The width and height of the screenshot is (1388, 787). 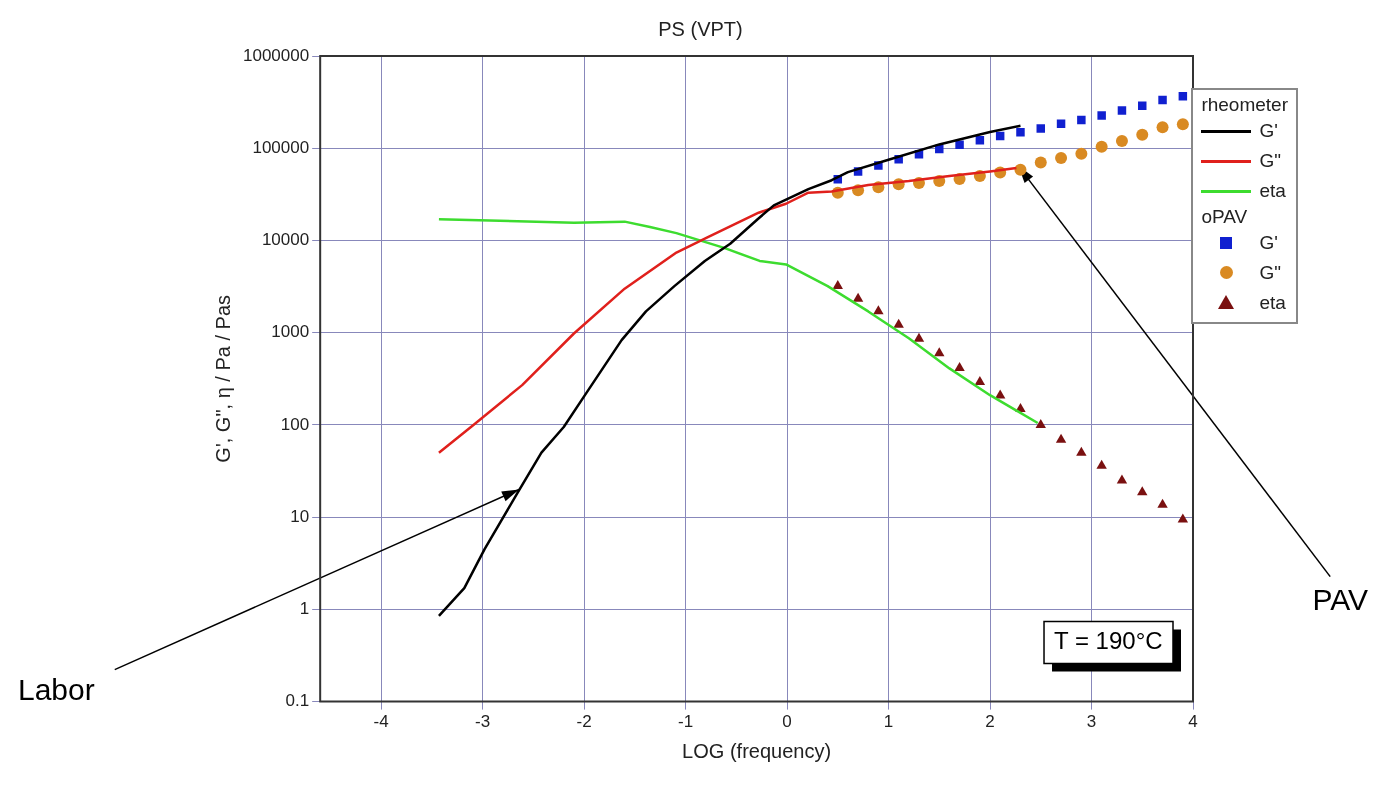 What do you see at coordinates (1108, 641) in the screenshot?
I see `annotation: T = 190°C` at bounding box center [1108, 641].